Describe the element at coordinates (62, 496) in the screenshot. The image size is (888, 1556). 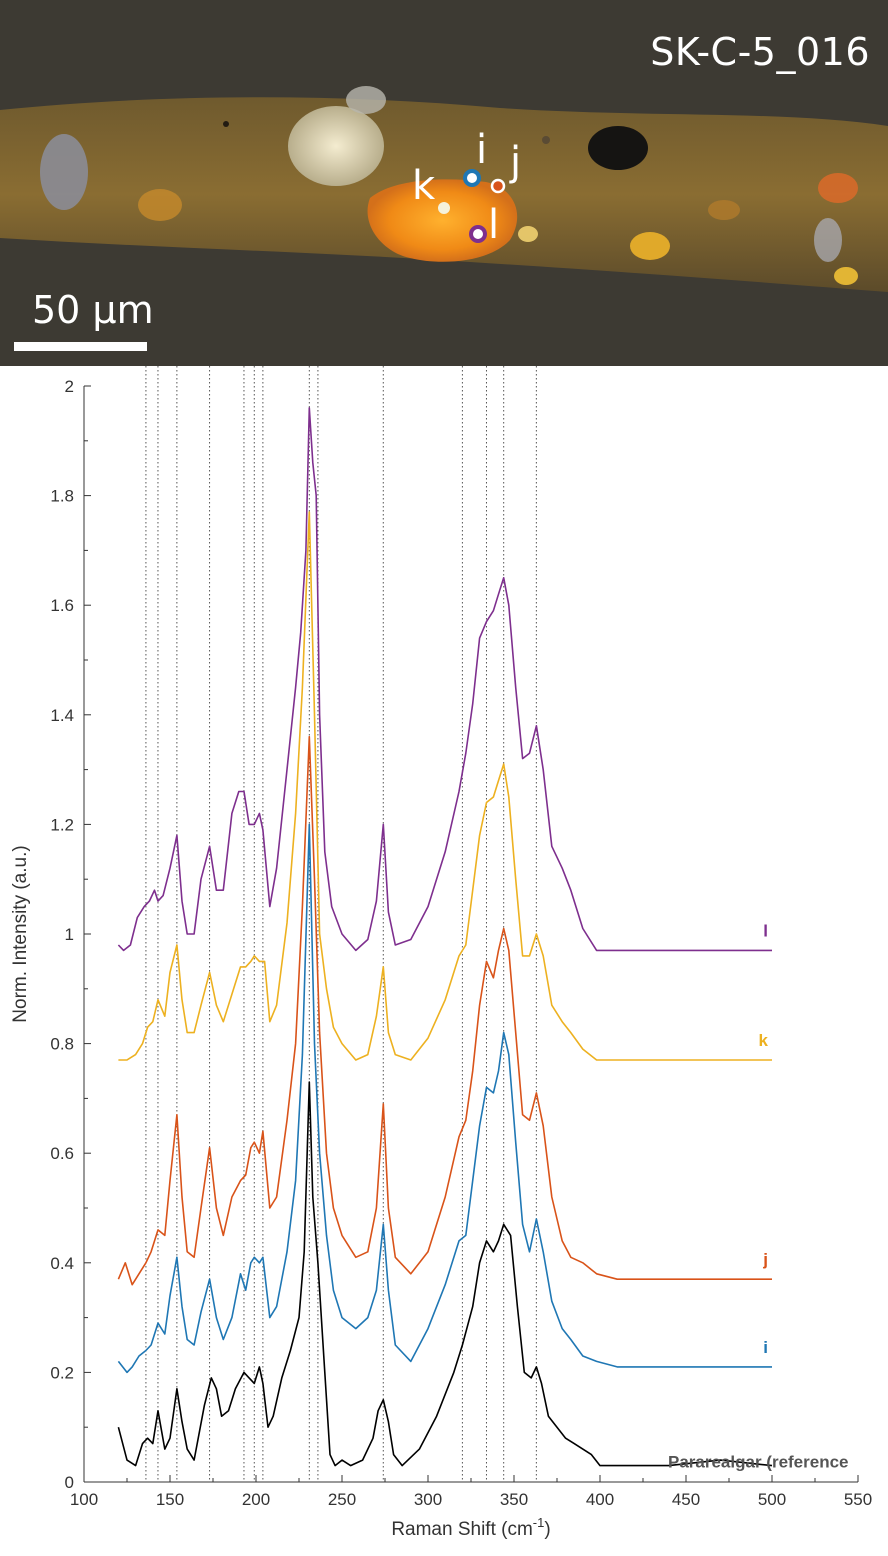
I see `y-tick-label: 1.8` at that location.